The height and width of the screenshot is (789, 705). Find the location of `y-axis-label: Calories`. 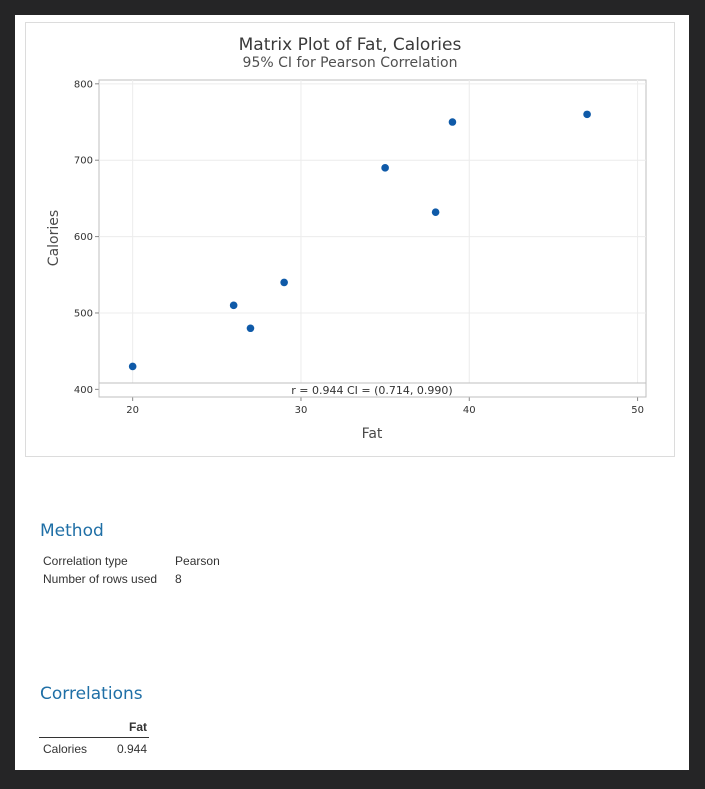

y-axis-label: Calories is located at coordinates (54, 238).